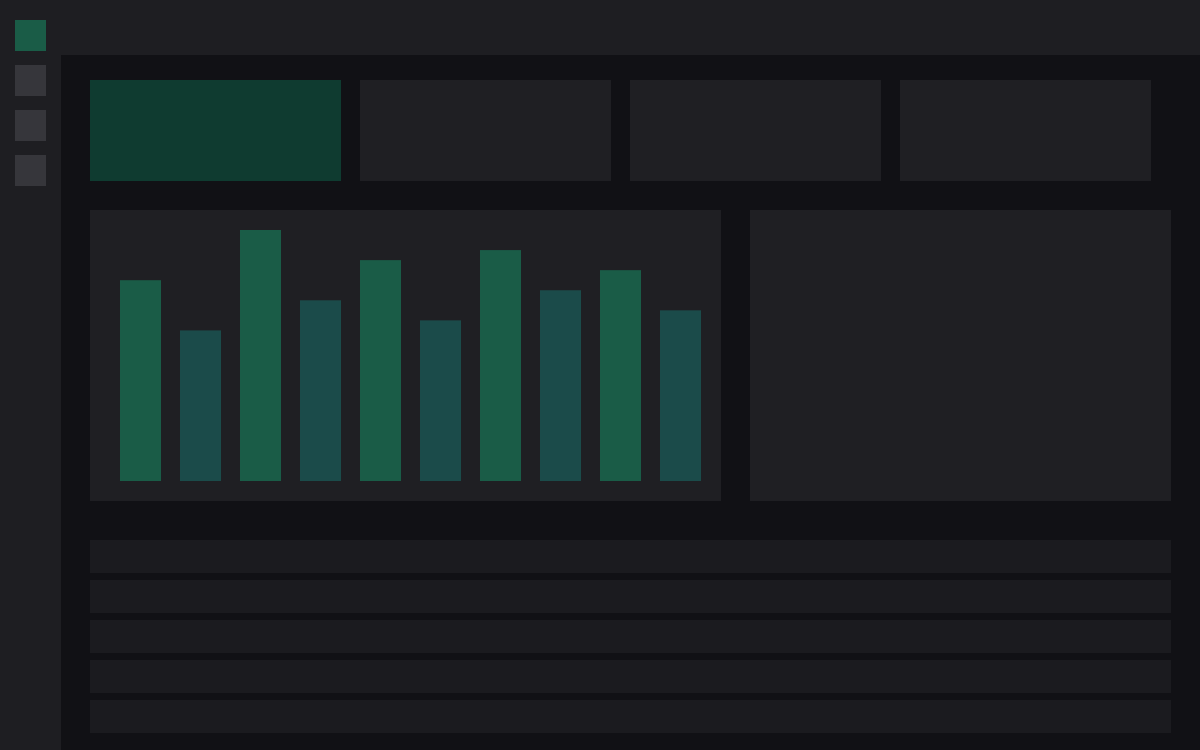 This screenshot has width=1200, height=750. I want to click on side-panel, so click(960, 355).